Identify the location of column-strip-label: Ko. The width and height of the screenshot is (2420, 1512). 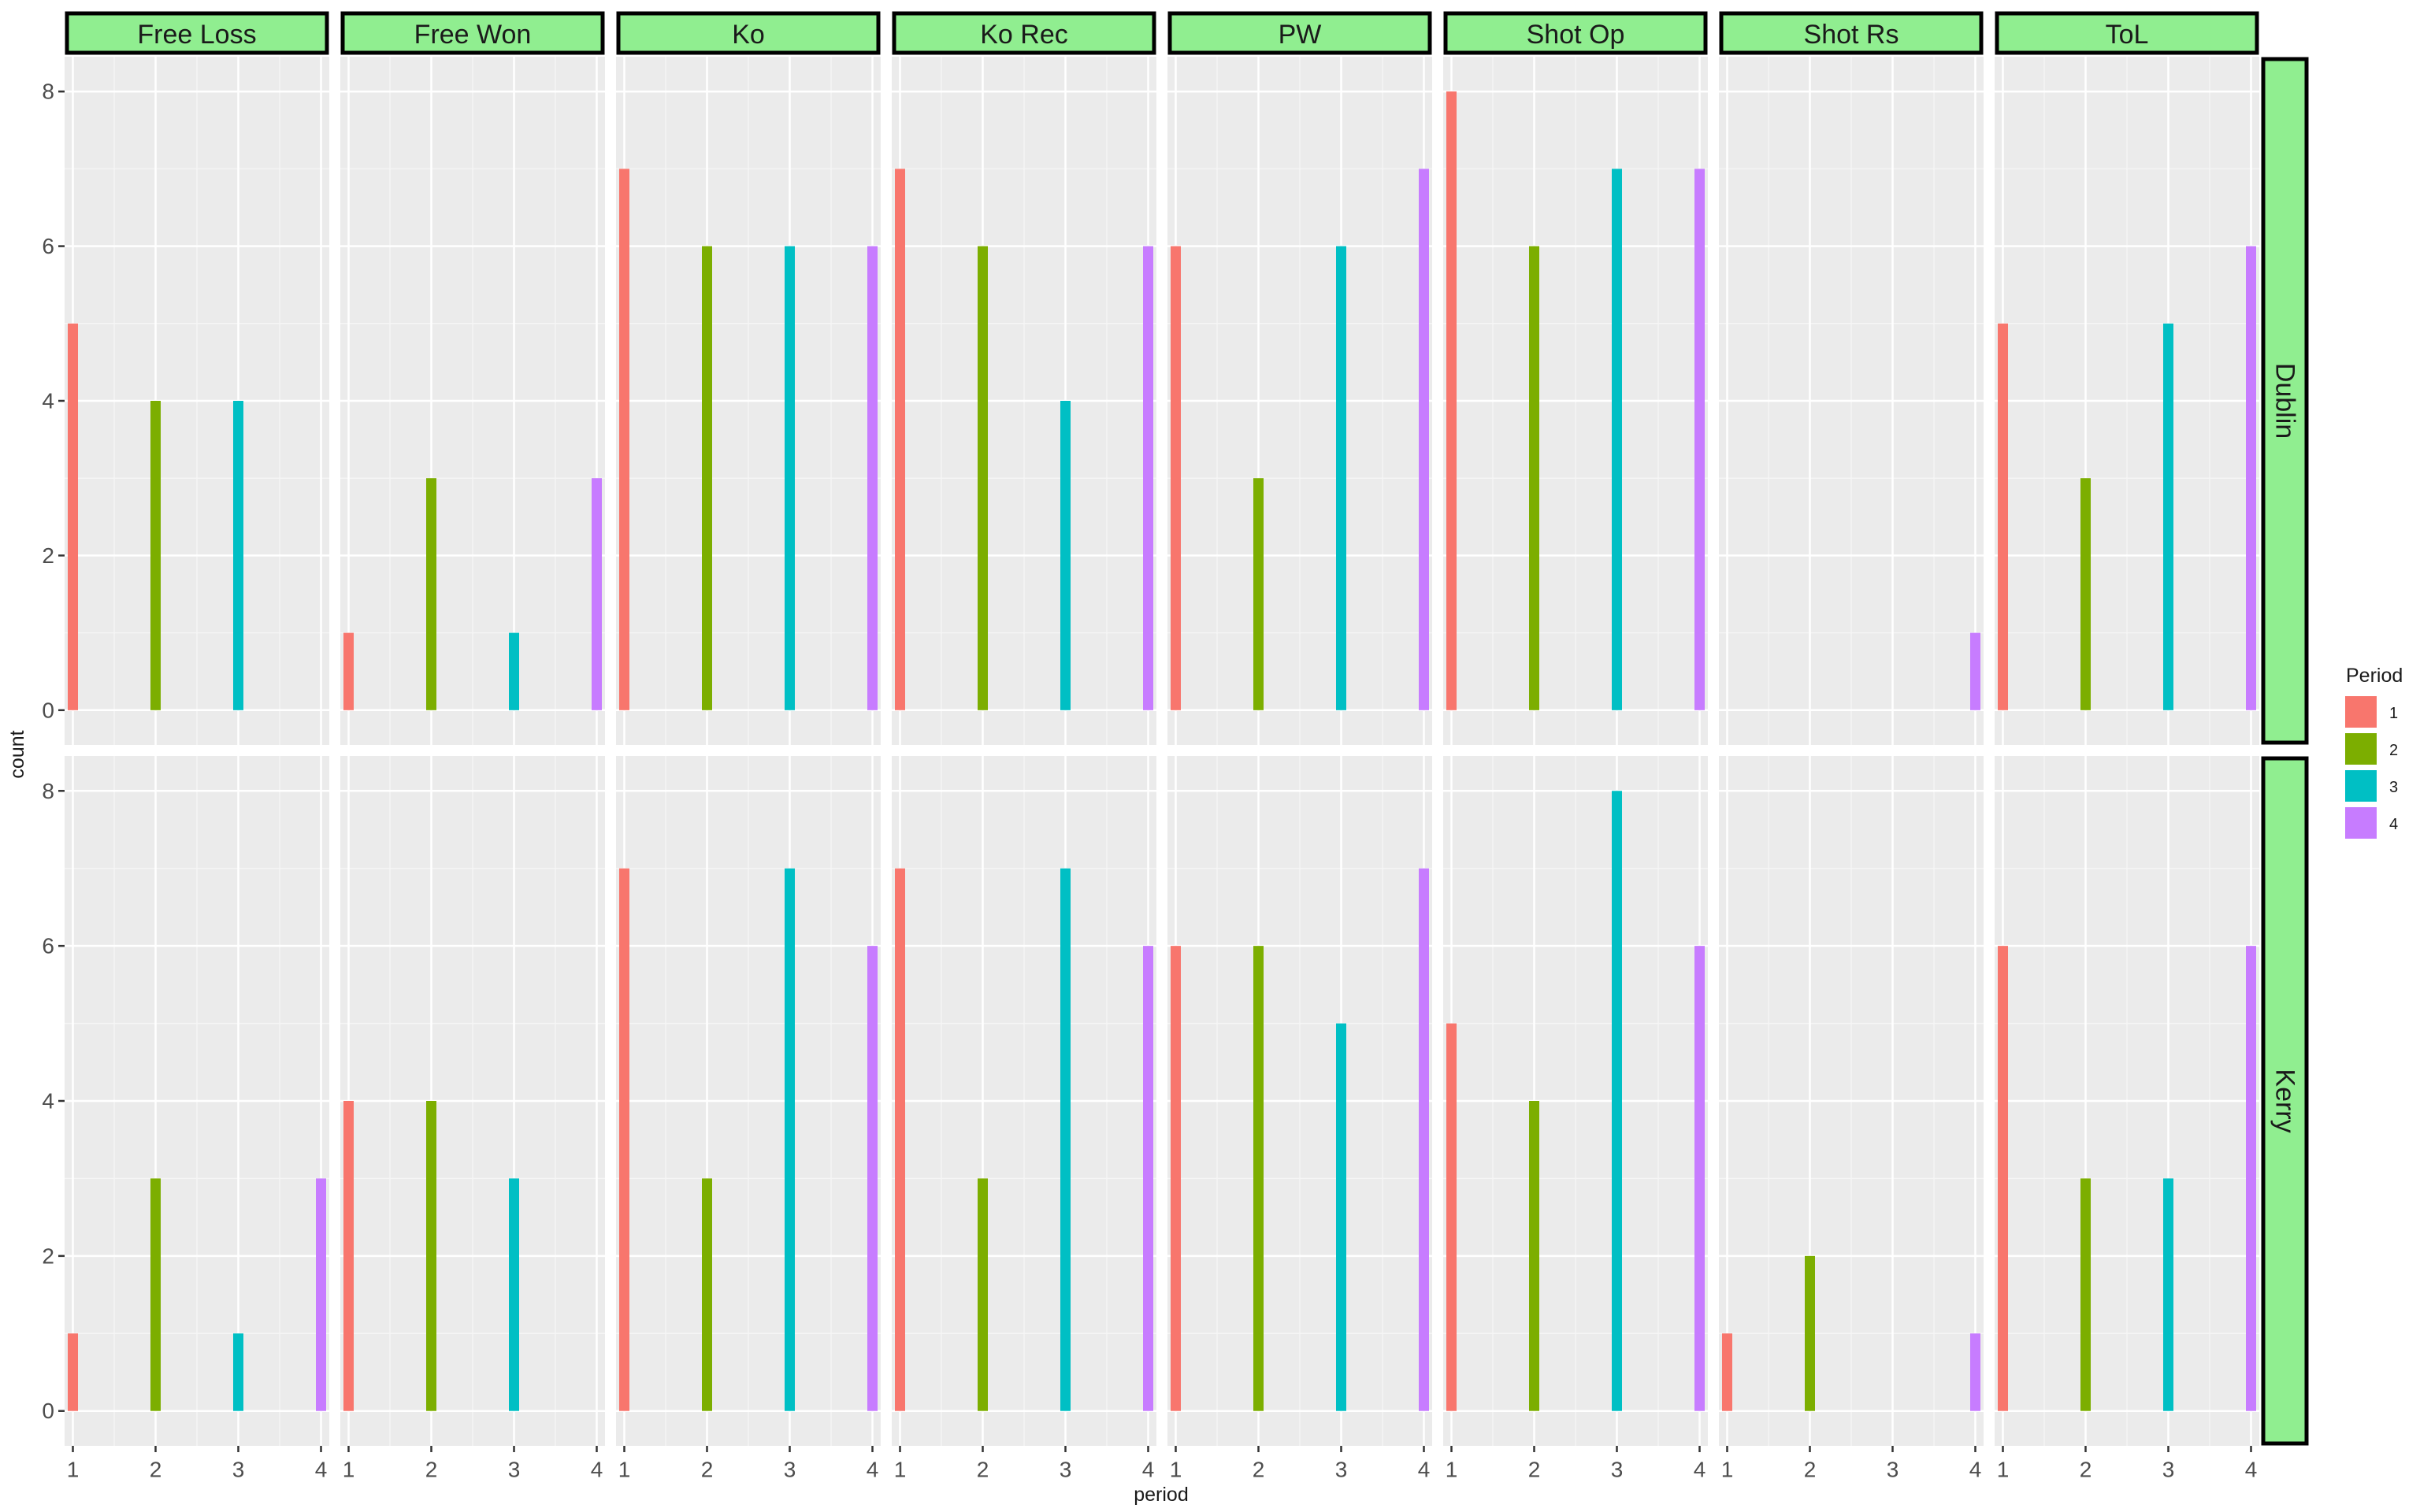
(748, 35).